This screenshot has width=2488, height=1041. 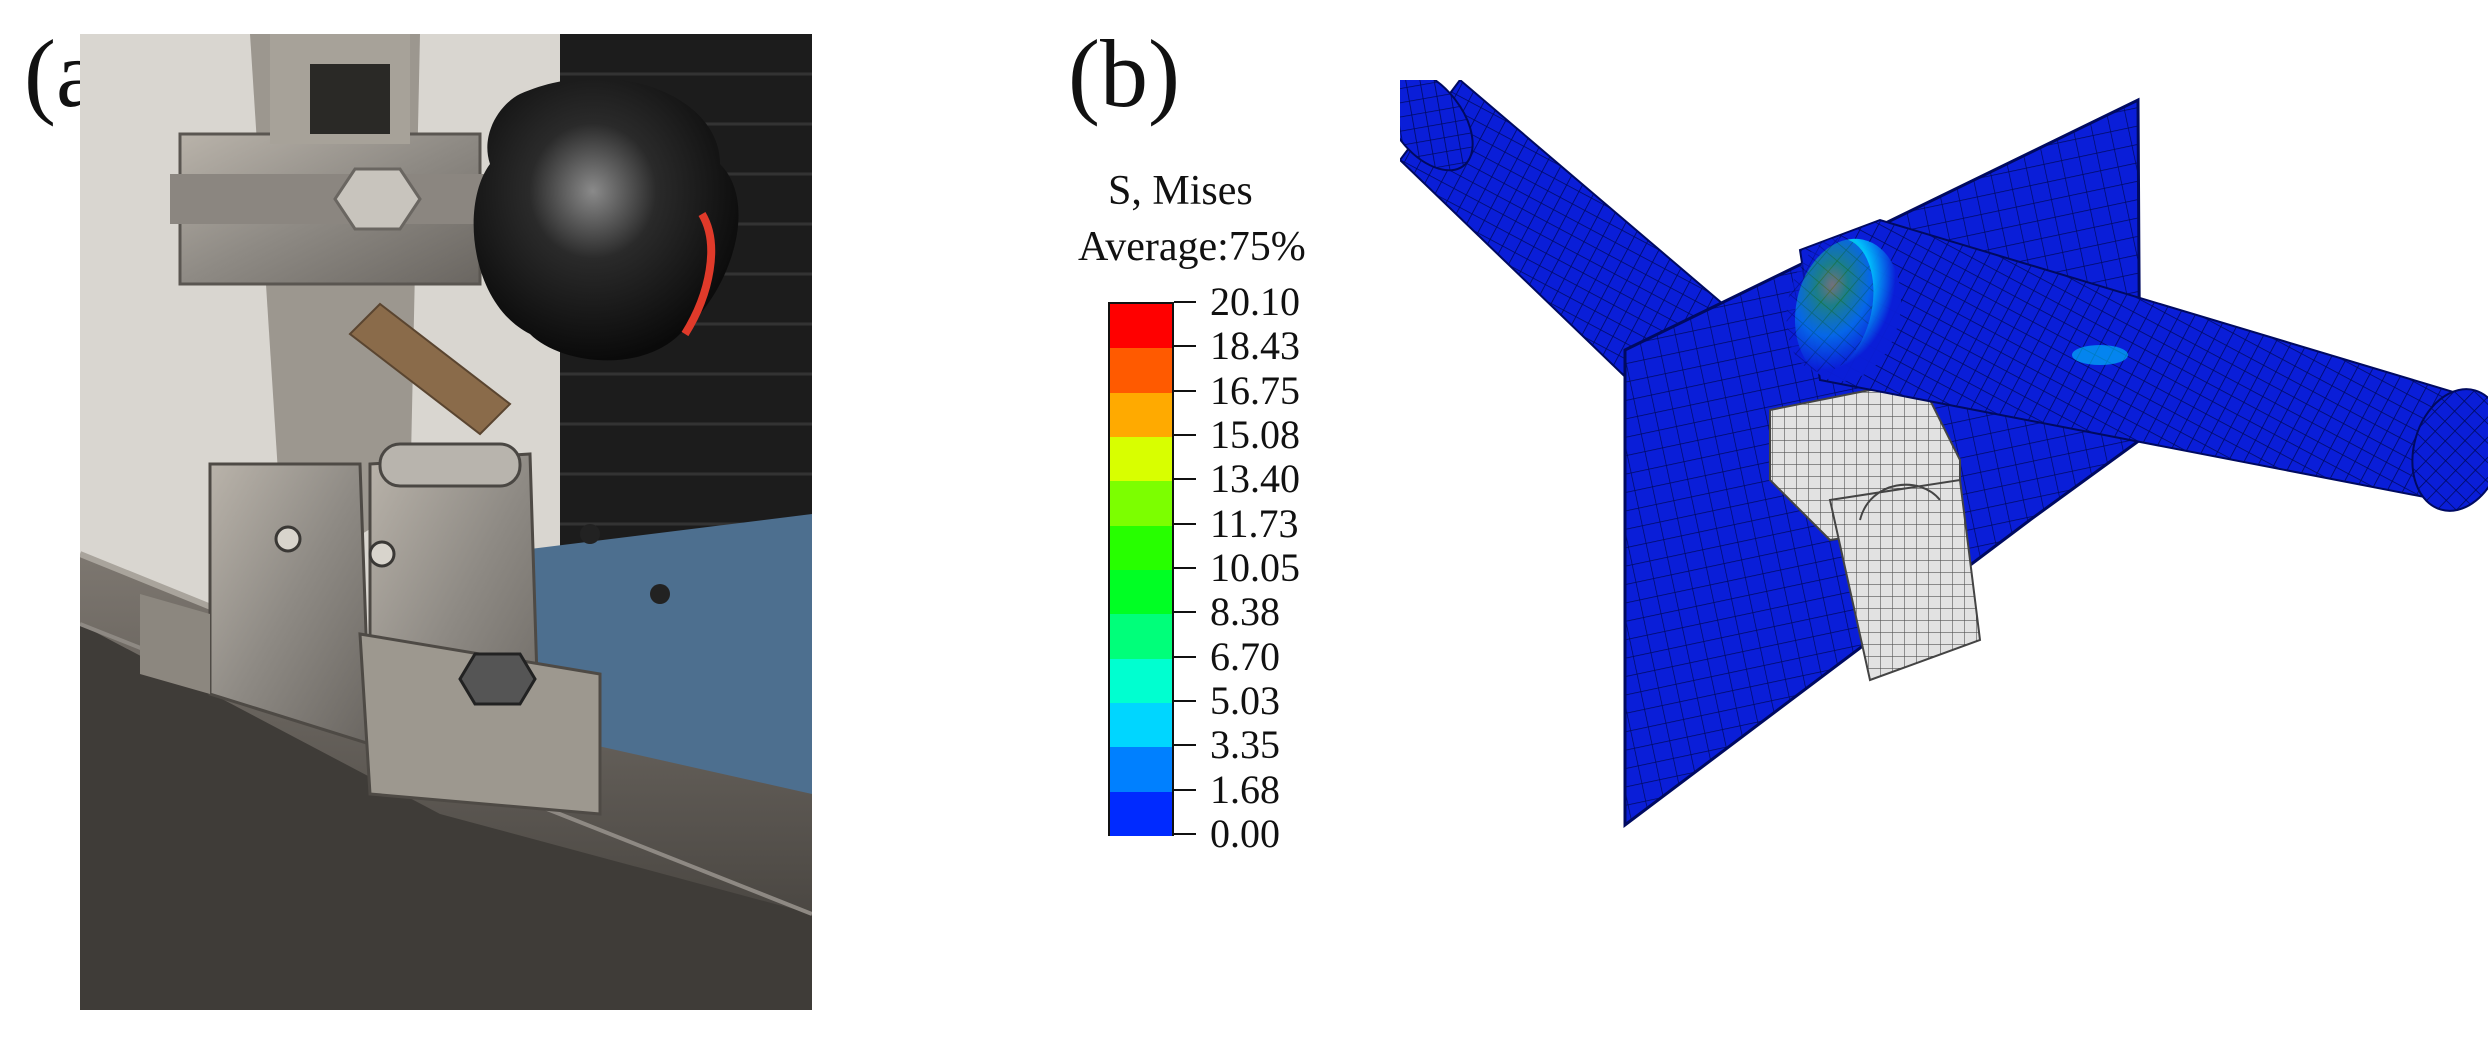 What do you see at coordinates (1255, 434) in the screenshot?
I see `legend-value: 15.08` at bounding box center [1255, 434].